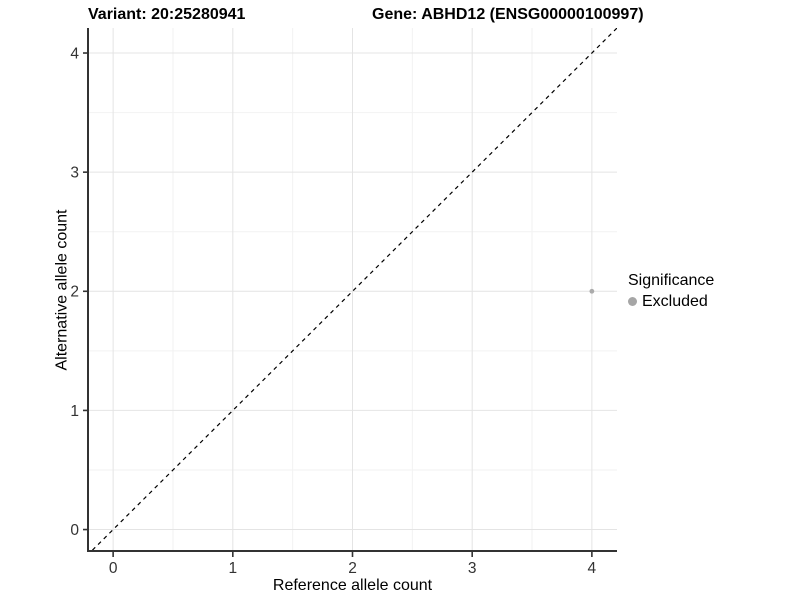  Describe the element at coordinates (62, 290) in the screenshot. I see `y-axis-title: Alternative allele count` at that location.